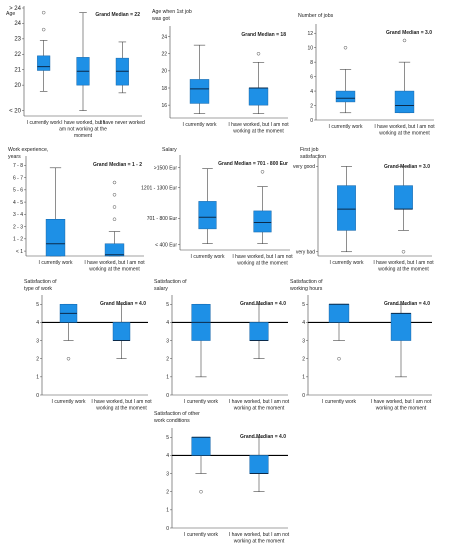 The image size is (452, 555). I want to click on chart-title-line: was got, so click(161, 19).